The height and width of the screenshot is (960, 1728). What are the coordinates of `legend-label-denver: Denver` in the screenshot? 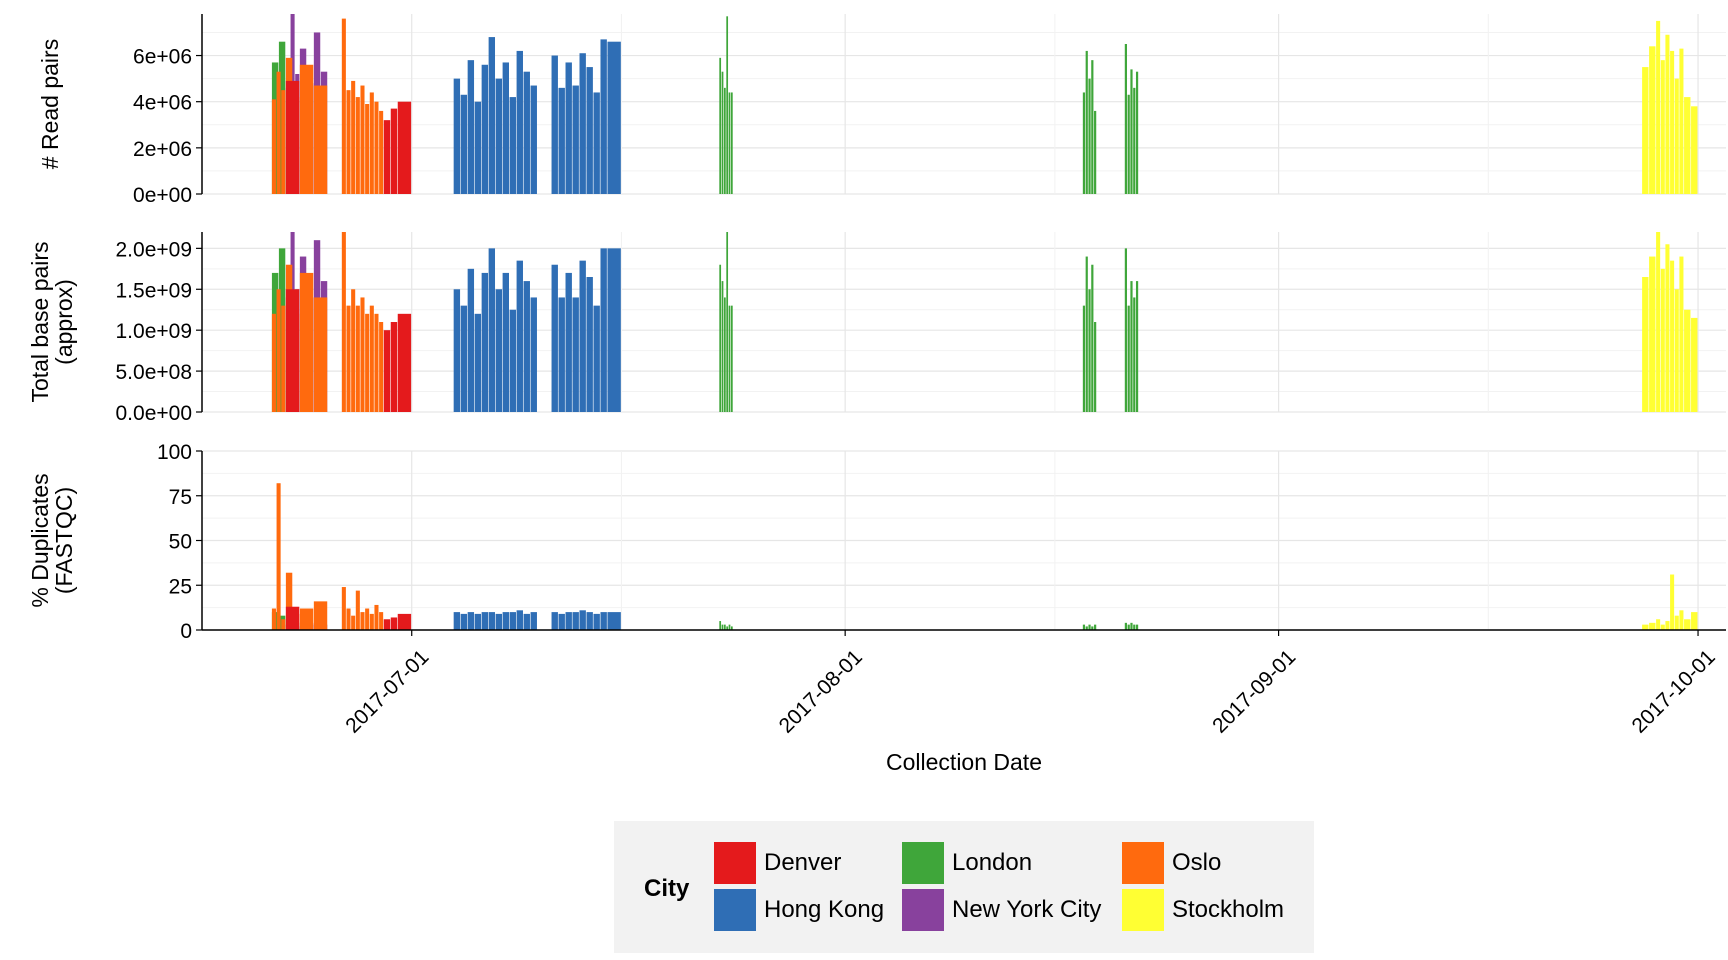 It's located at (803, 862).